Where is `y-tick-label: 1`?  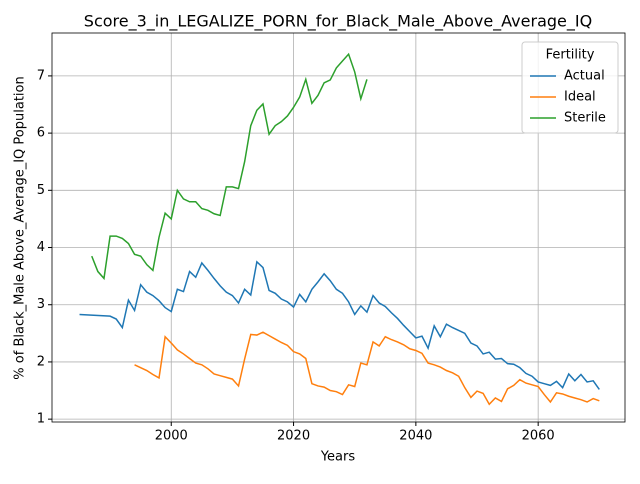
y-tick-label: 1 is located at coordinates (41, 419).